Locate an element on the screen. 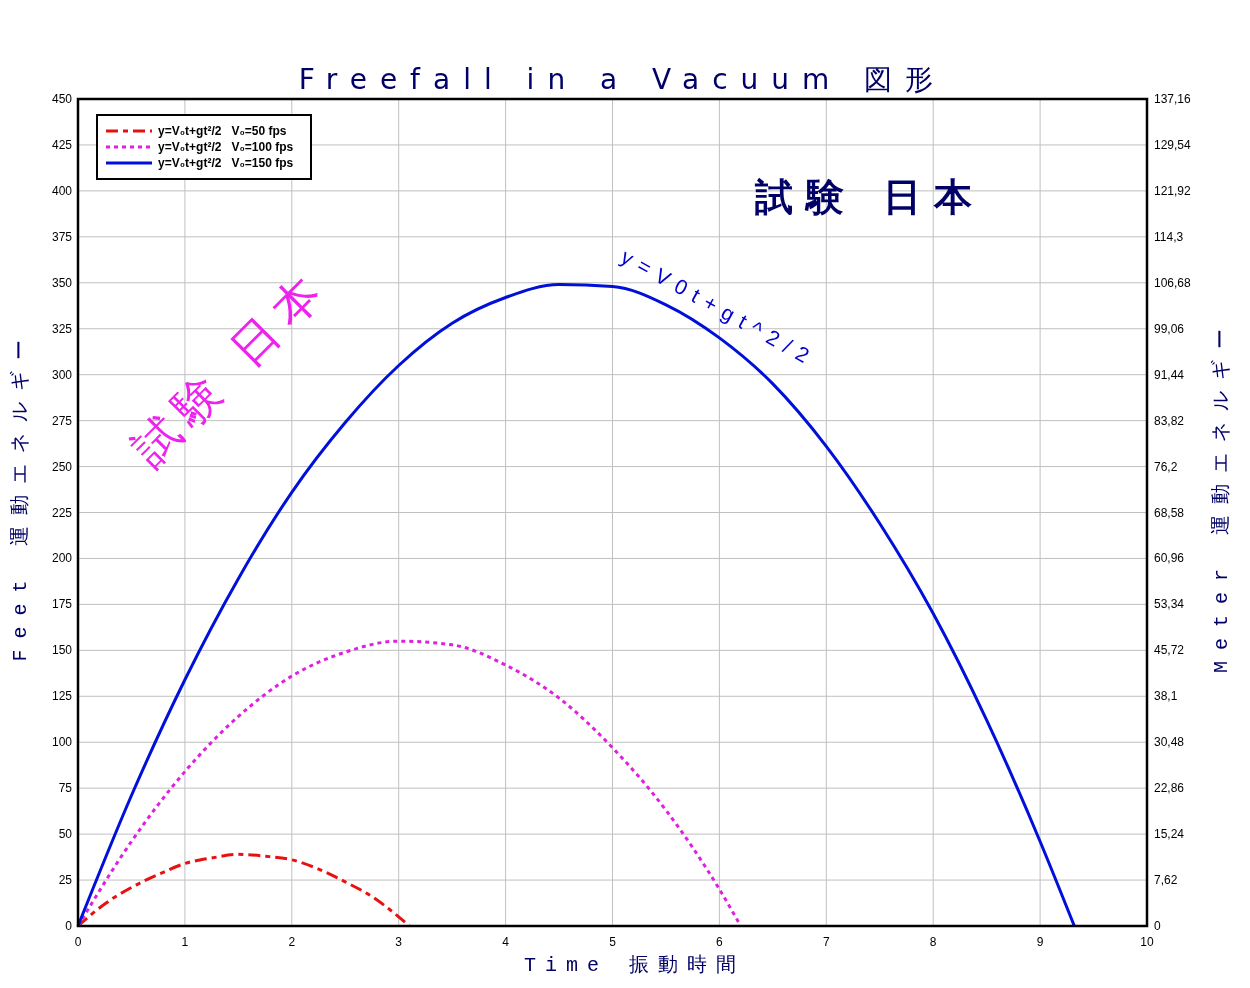 This screenshot has width=1250, height=988. x-tick-label: 9 is located at coordinates (1040, 942).